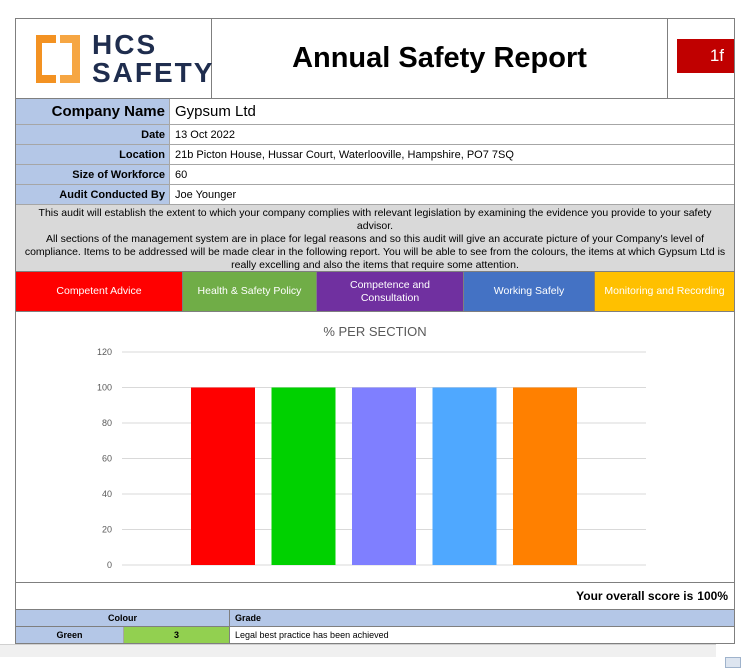 The width and height of the screenshot is (742, 668). Describe the element at coordinates (93, 194) in the screenshot. I see `auditor-label: Audit Conducted By` at that location.